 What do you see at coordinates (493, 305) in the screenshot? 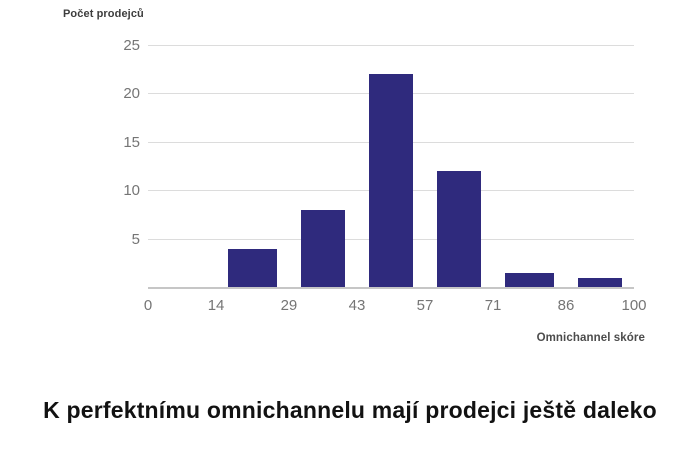
I see `x-tick-label: 71` at bounding box center [493, 305].